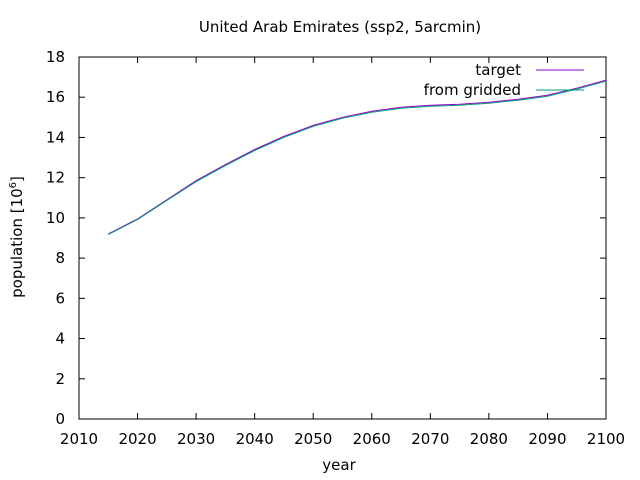  I want to click on legend: target from gridded, so click(504, 80).